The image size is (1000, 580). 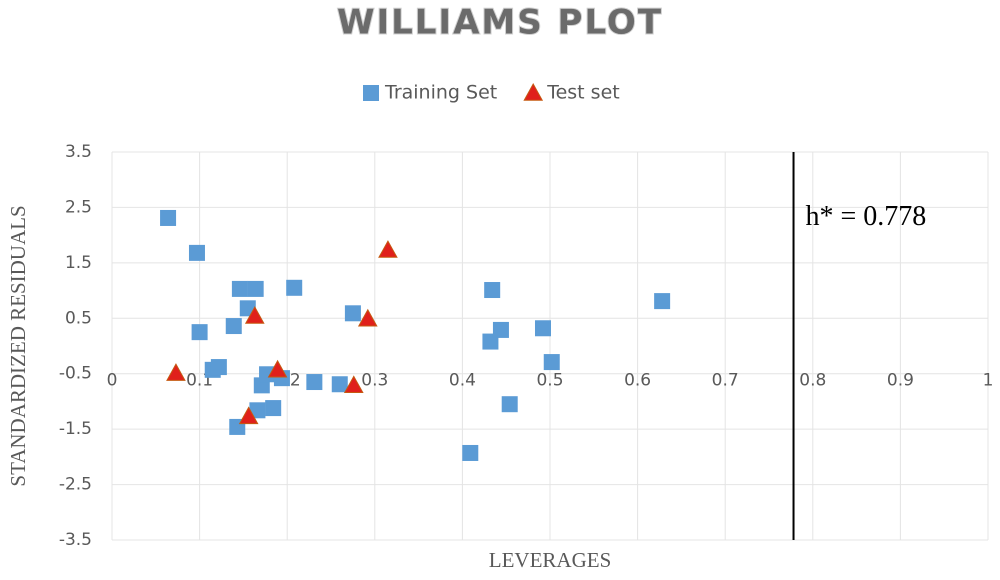 What do you see at coordinates (637, 381) in the screenshot?
I see `x-tick-label: 0.6` at bounding box center [637, 381].